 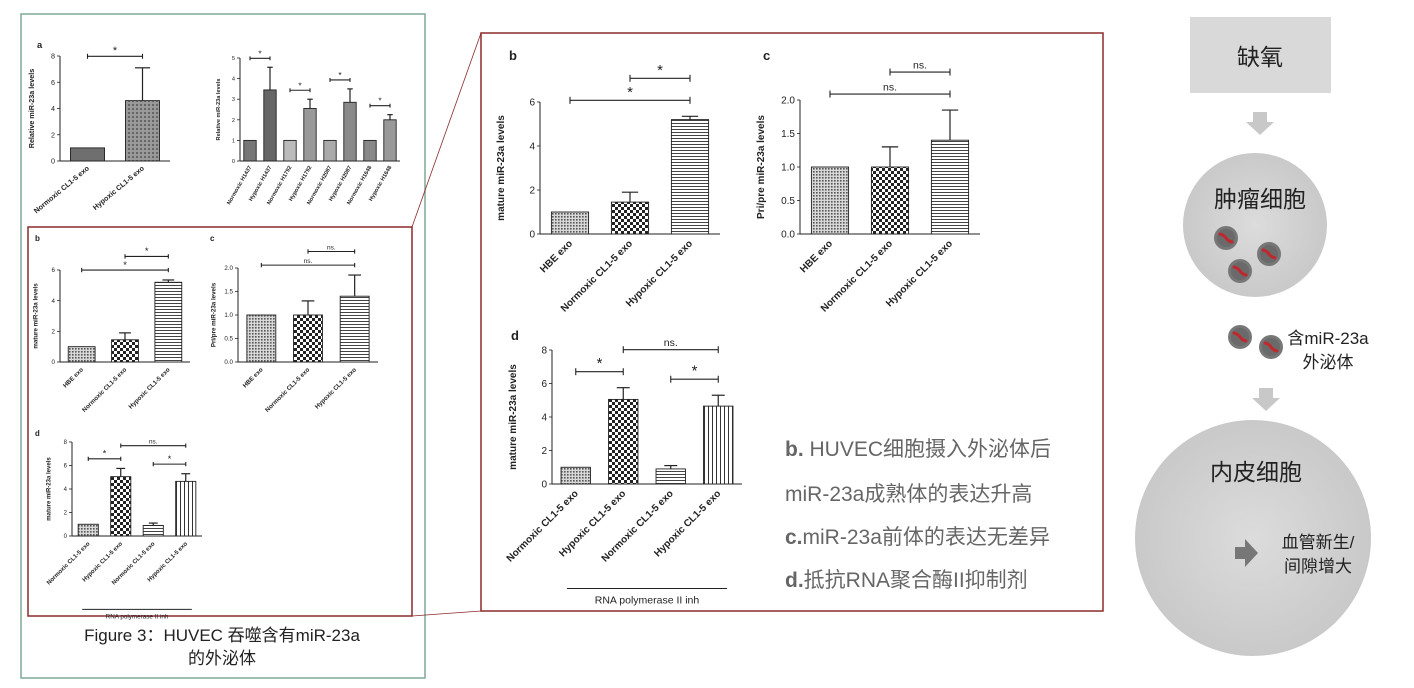 What do you see at coordinates (1318, 566) in the screenshot?
I see `outcome-label-line2: 间隙增大` at bounding box center [1318, 566].